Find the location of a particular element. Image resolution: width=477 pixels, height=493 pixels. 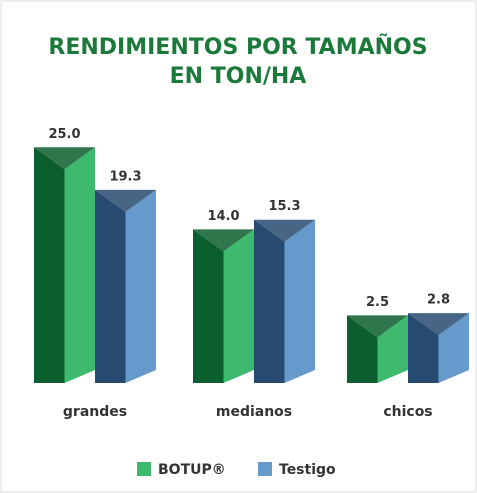

legend-label: BOTUP® is located at coordinates (192, 470).